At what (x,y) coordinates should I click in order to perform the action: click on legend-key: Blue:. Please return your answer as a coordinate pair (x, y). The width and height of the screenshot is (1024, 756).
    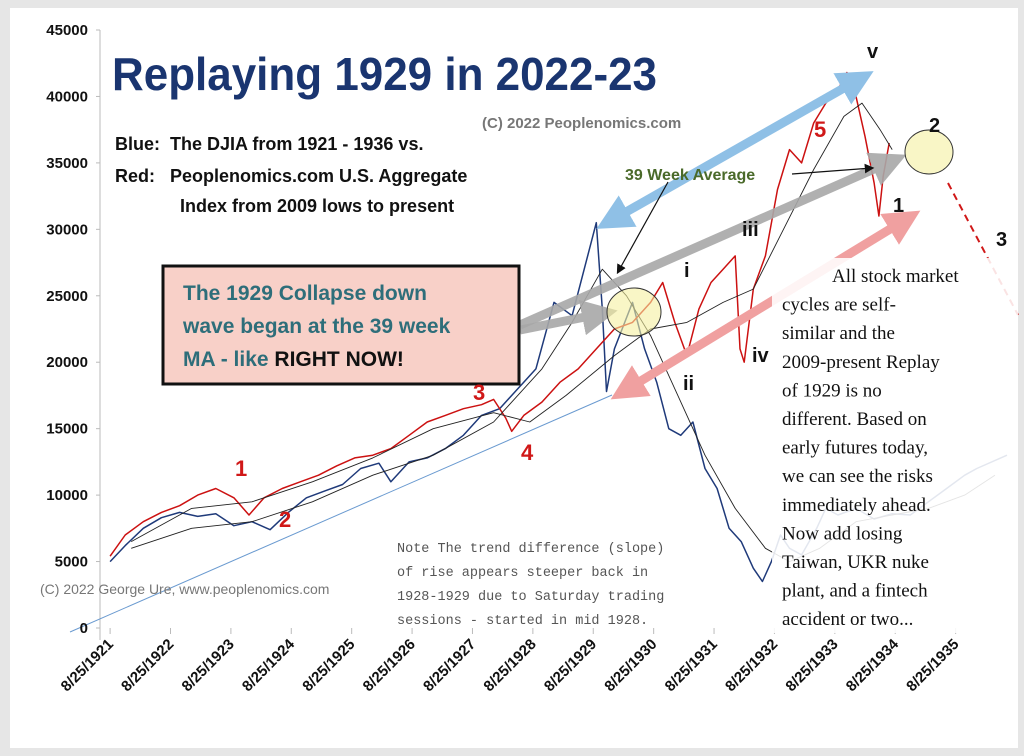
    Looking at the image, I should click on (137, 144).